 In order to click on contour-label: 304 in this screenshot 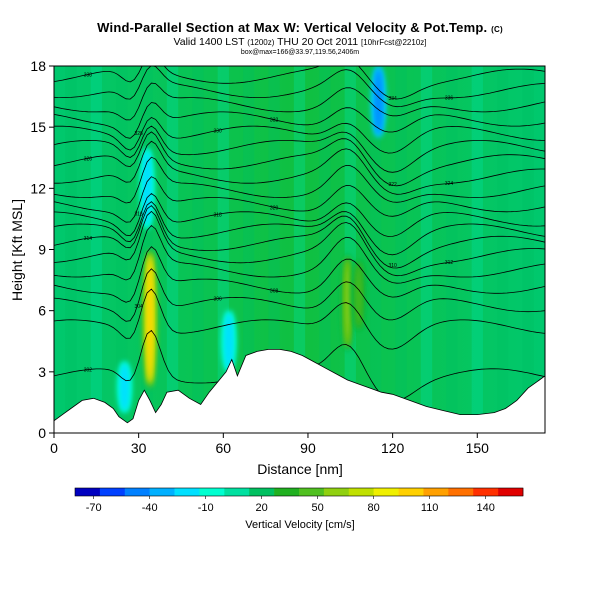, I will do `click(138, 307)`.